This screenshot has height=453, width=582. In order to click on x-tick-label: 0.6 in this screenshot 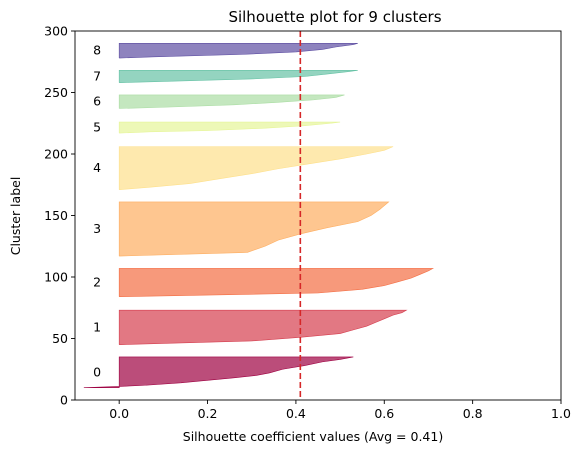, I will do `click(384, 413)`.